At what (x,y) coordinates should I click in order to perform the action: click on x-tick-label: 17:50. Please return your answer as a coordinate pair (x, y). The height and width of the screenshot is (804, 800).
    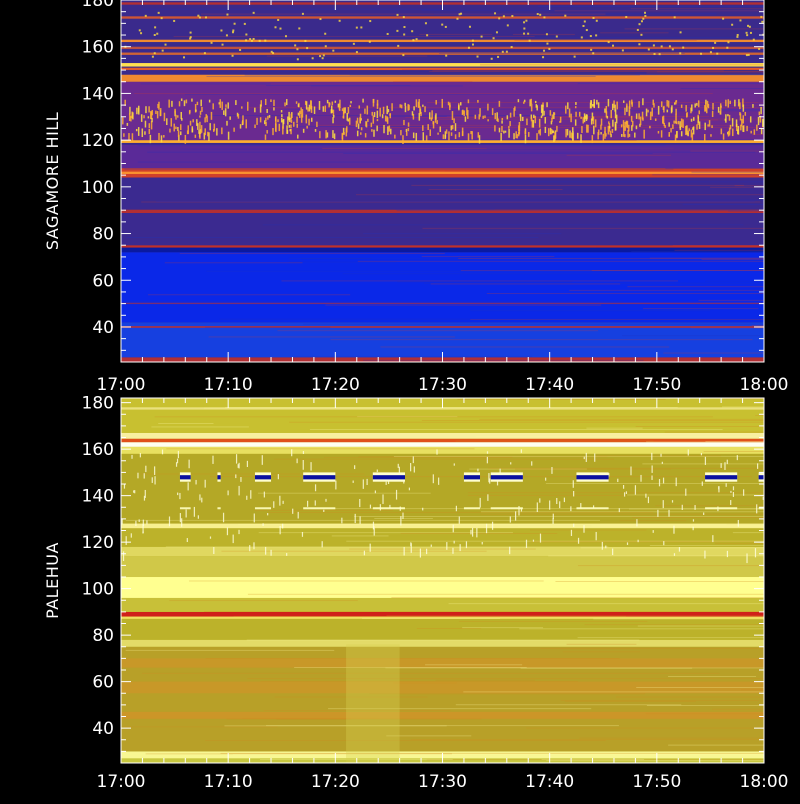
    Looking at the image, I should click on (656, 782).